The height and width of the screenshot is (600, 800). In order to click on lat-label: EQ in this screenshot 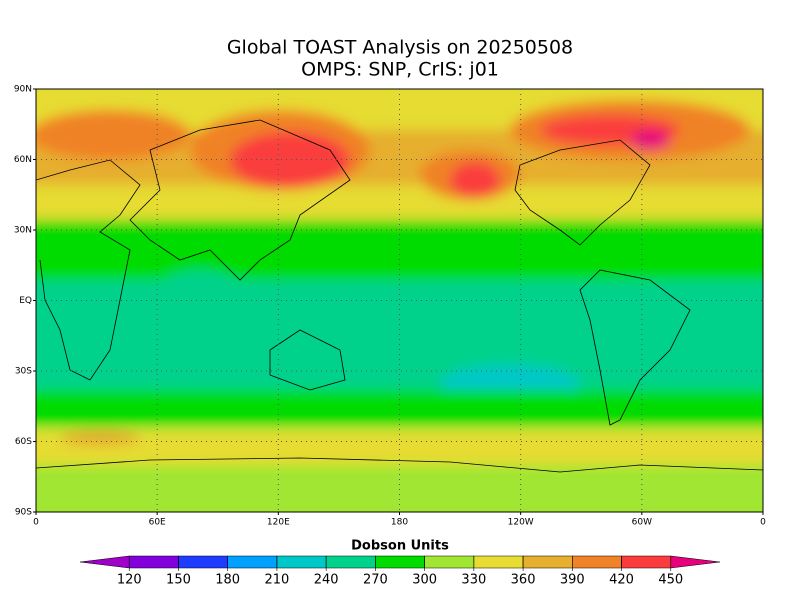, I will do `click(25, 301)`.